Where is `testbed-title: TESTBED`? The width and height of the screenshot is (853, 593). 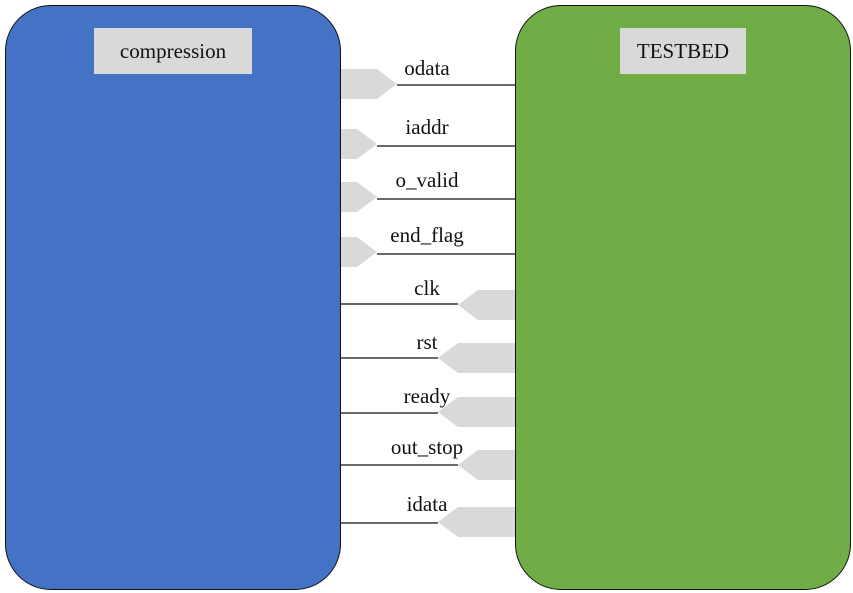 testbed-title: TESTBED is located at coordinates (683, 51).